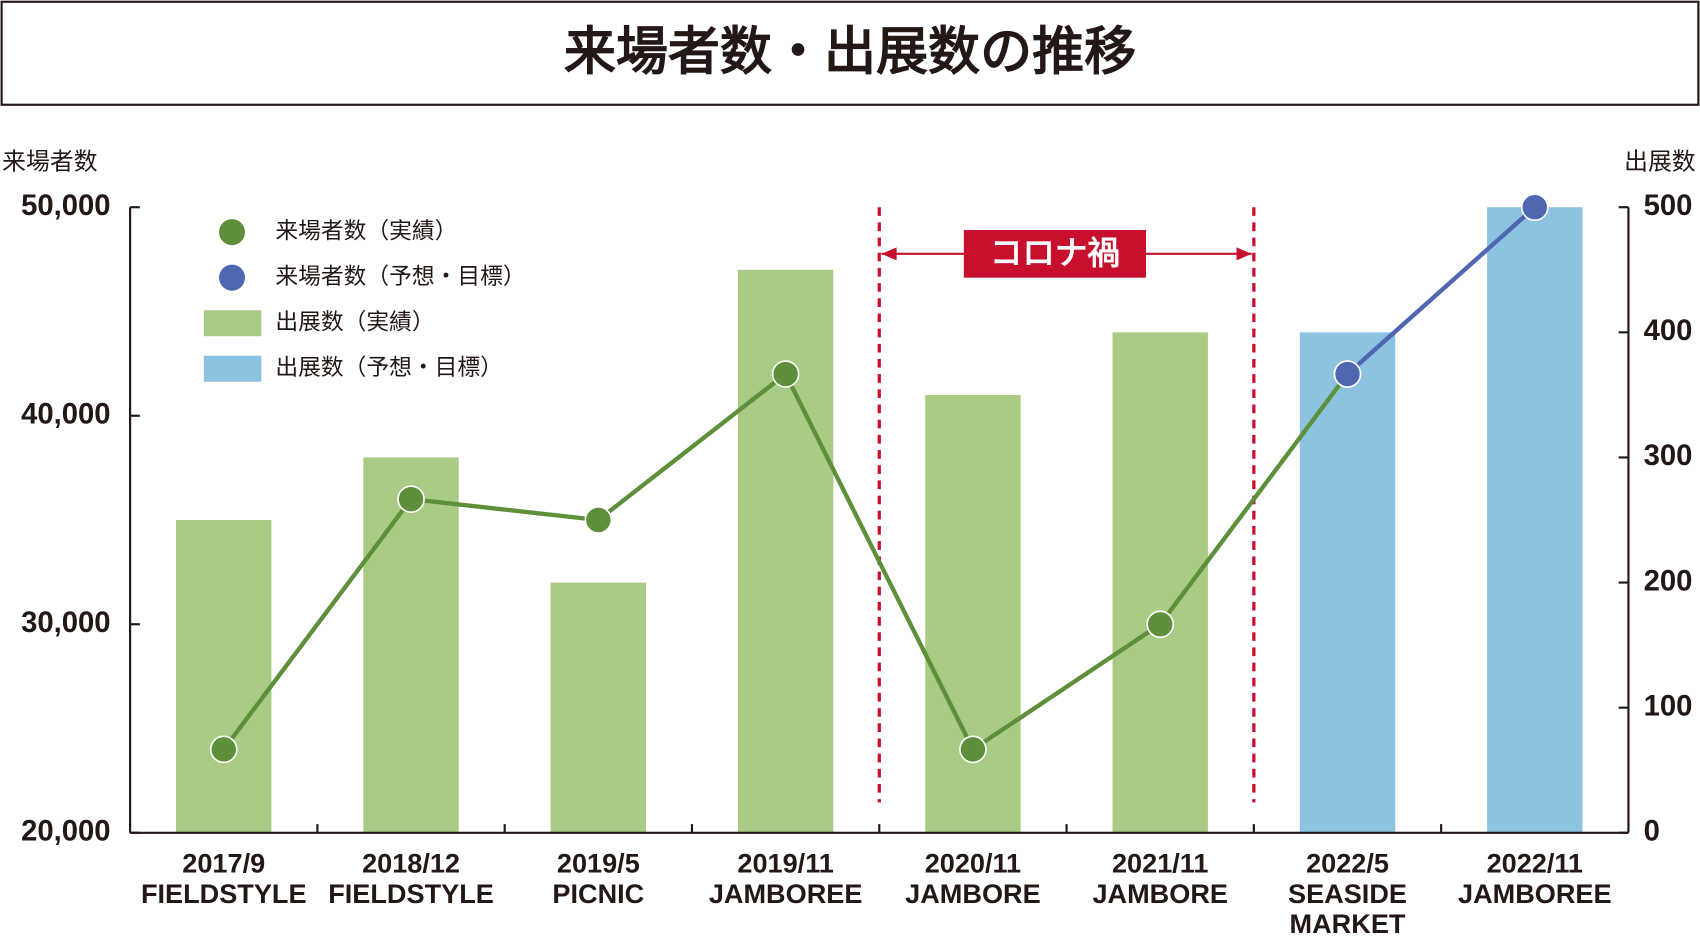 The height and width of the screenshot is (937, 1700). What do you see at coordinates (66, 623) in the screenshot?
I see `y-tick-label: 30,000` at bounding box center [66, 623].